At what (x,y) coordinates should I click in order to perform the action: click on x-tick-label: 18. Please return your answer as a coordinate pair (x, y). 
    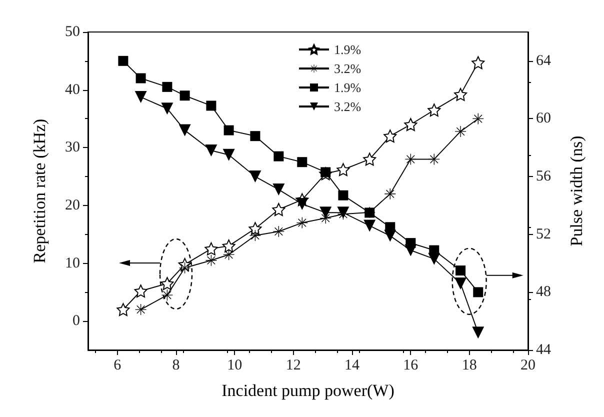
    Looking at the image, I should click on (469, 366).